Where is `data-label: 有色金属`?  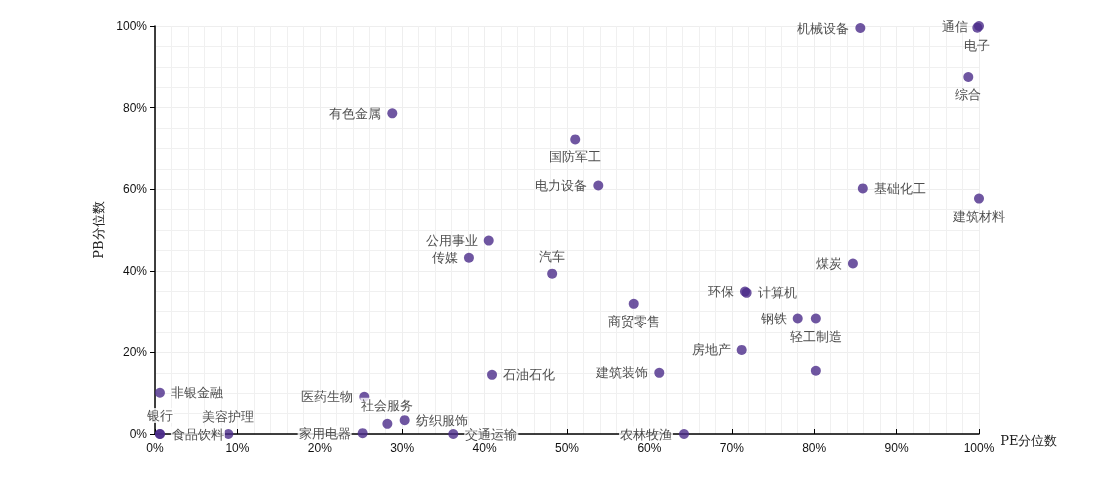 data-label: 有色金属 is located at coordinates (355, 113).